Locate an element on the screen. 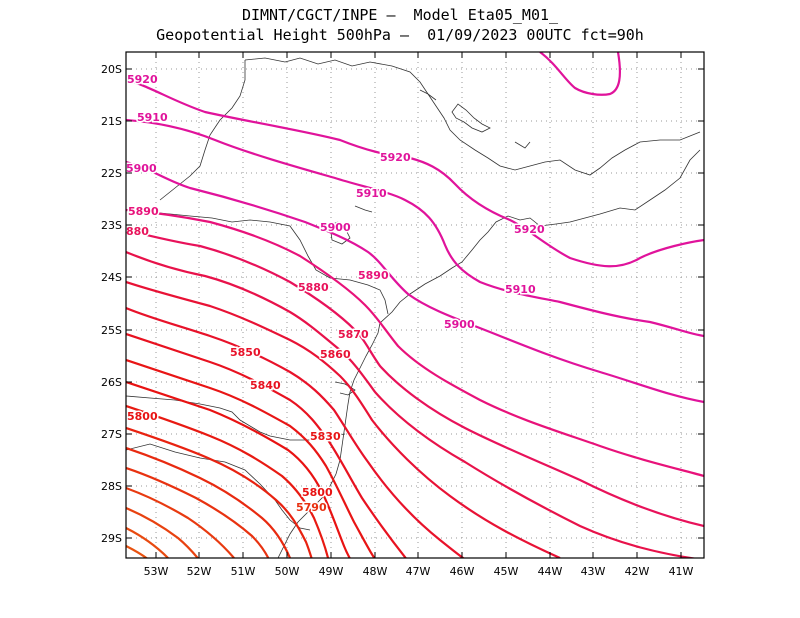  lat-label-26S: 26S is located at coordinates (111, 382).